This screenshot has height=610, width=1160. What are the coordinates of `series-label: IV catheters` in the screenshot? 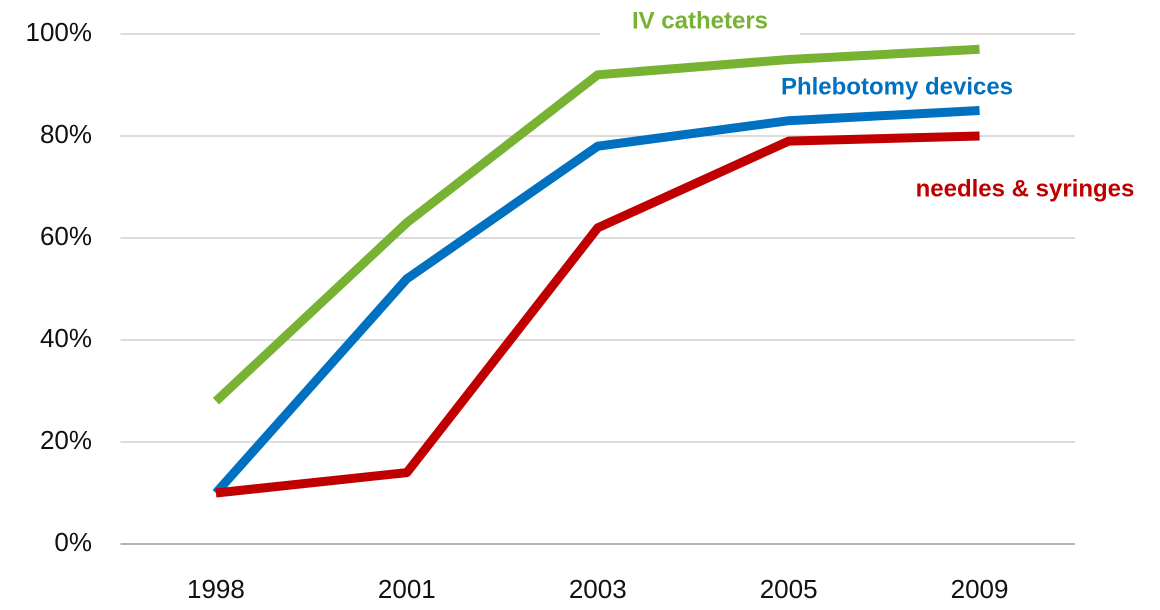 It's located at (700, 20).